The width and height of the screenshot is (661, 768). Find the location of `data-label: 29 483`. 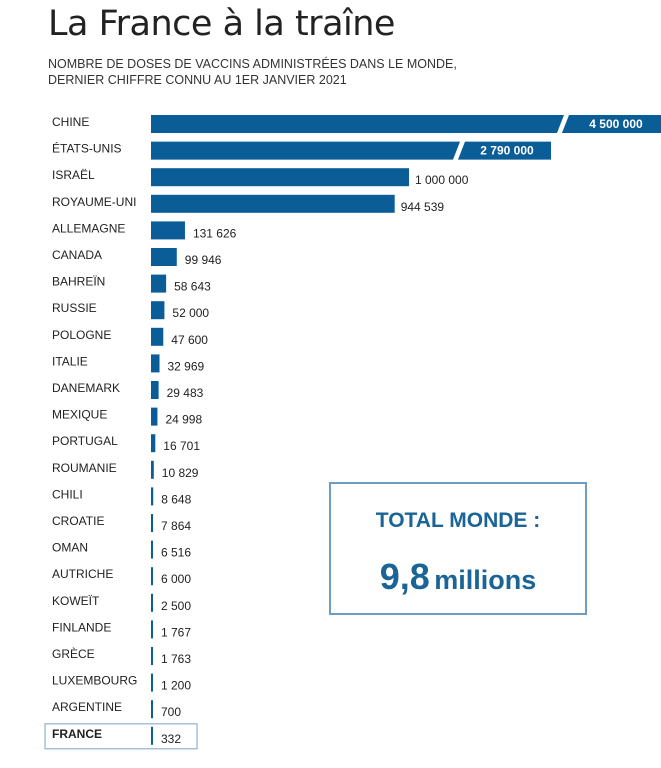

data-label: 29 483 is located at coordinates (185, 393).